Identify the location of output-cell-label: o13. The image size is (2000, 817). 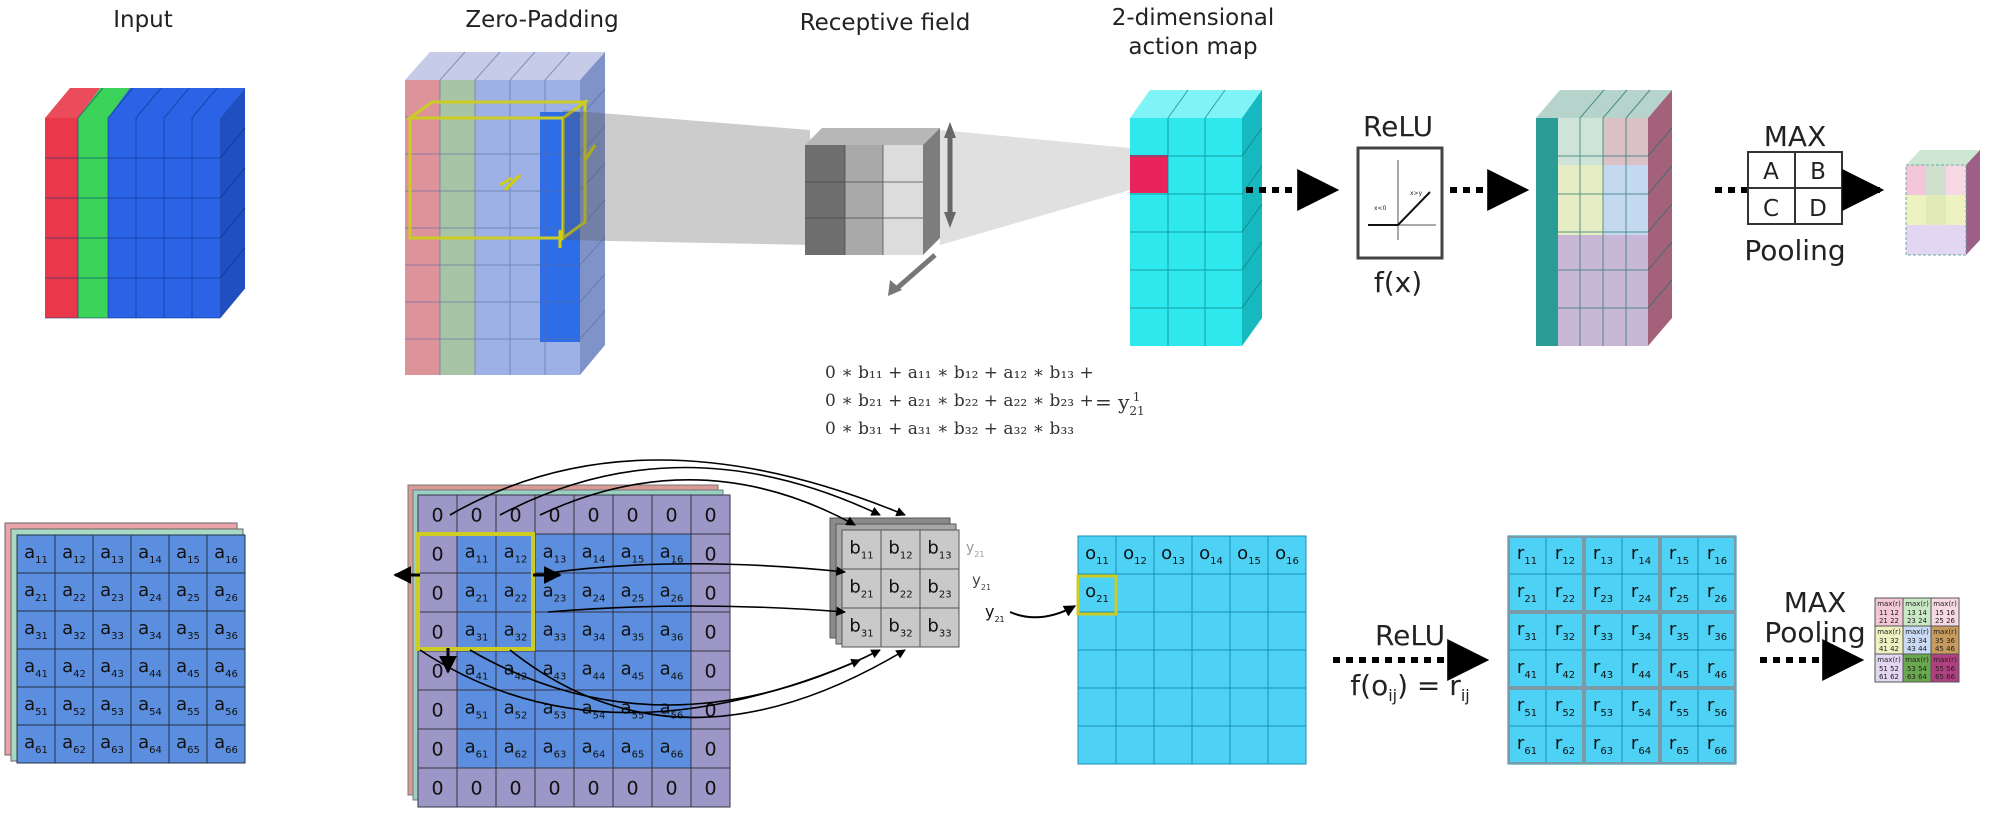
(1173, 555).